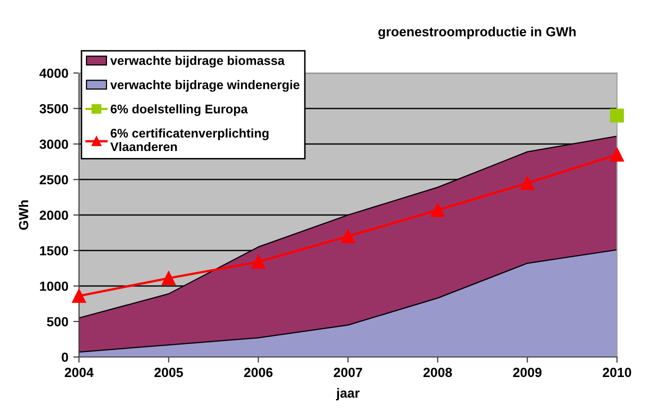 This screenshot has width=647, height=410. I want to click on y-tick-label: 1500, so click(54, 251).